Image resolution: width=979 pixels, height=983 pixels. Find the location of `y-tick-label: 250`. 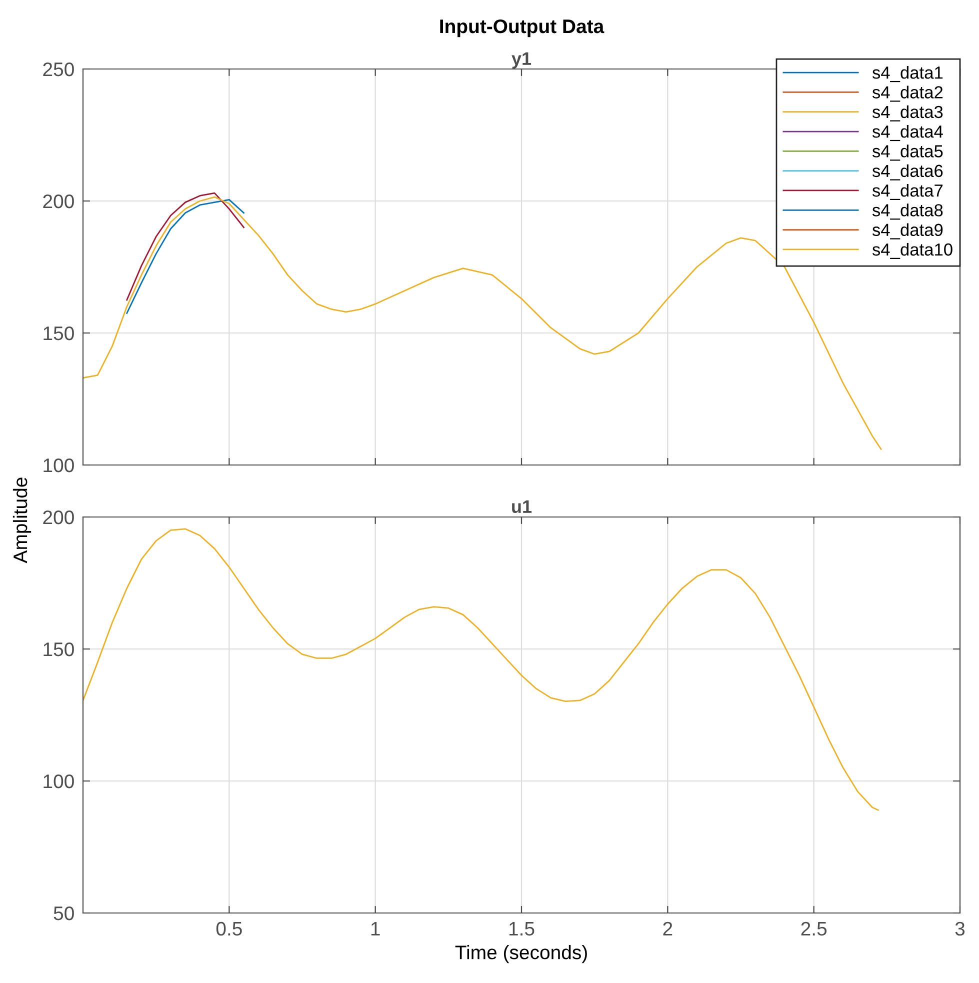

y-tick-label: 250 is located at coordinates (58, 69).